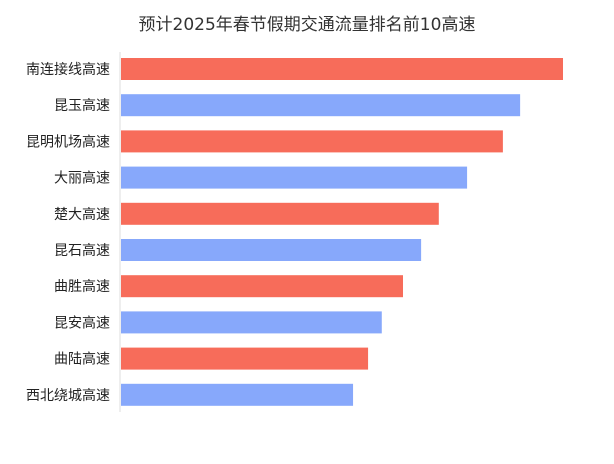 This screenshot has width=614, height=464. I want to click on category-label: 大丽高速, so click(82, 178).